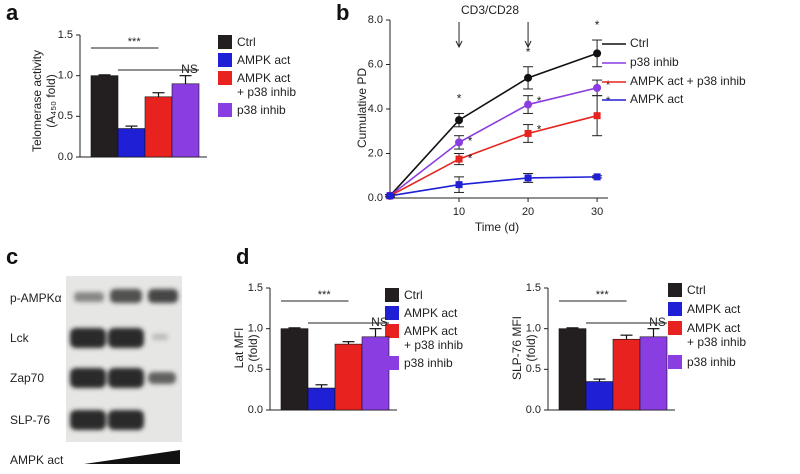  What do you see at coordinates (124, 370) in the screenshot?
I see `blot-image` at bounding box center [124, 370].